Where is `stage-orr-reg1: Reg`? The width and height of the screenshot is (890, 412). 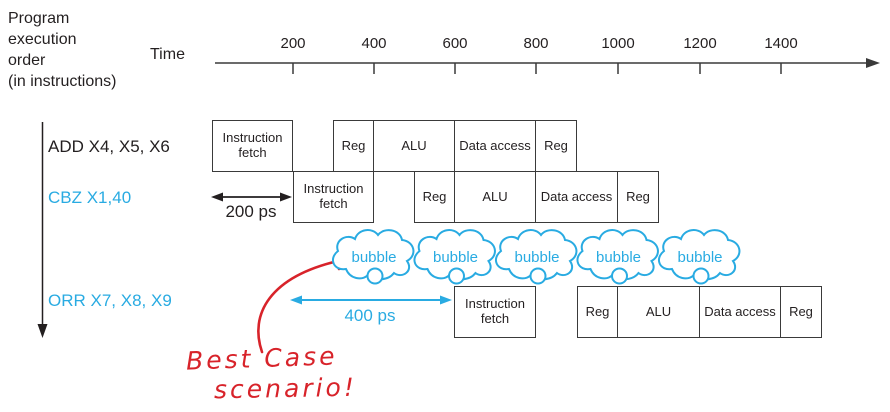 stage-orr-reg1: Reg is located at coordinates (597, 312).